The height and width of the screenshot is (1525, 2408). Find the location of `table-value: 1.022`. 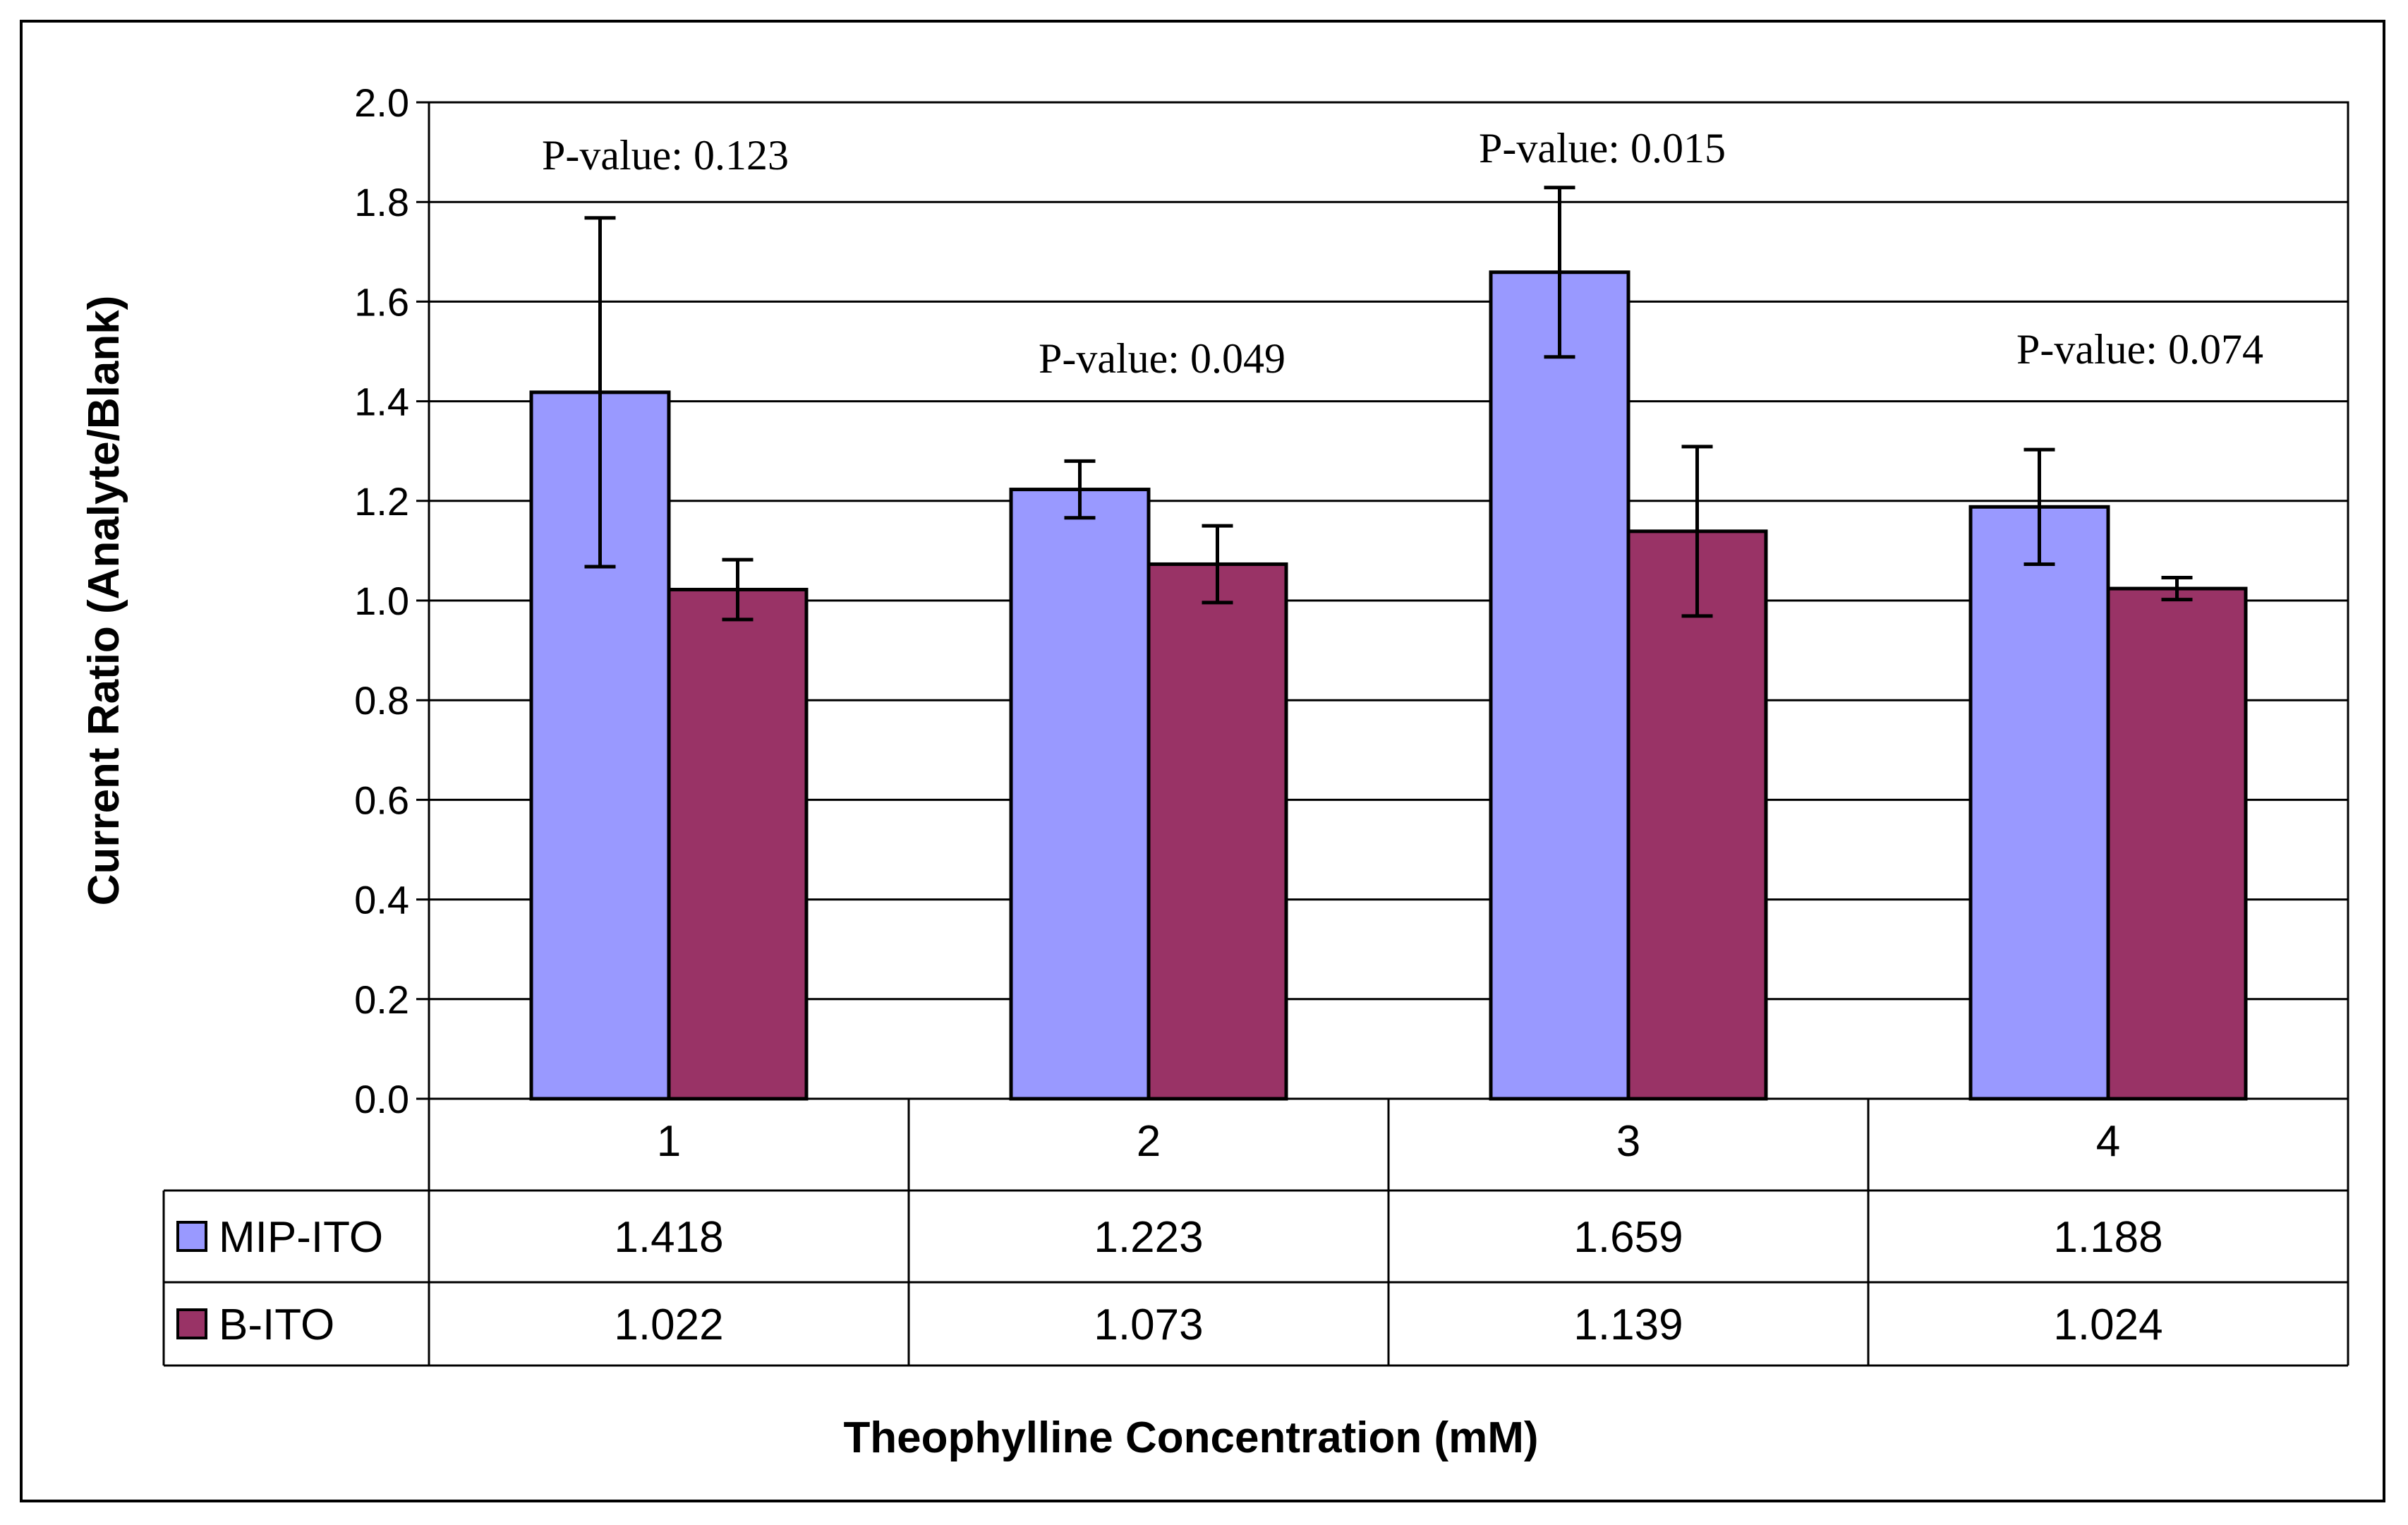

table-value: 1.022 is located at coordinates (668, 1325).